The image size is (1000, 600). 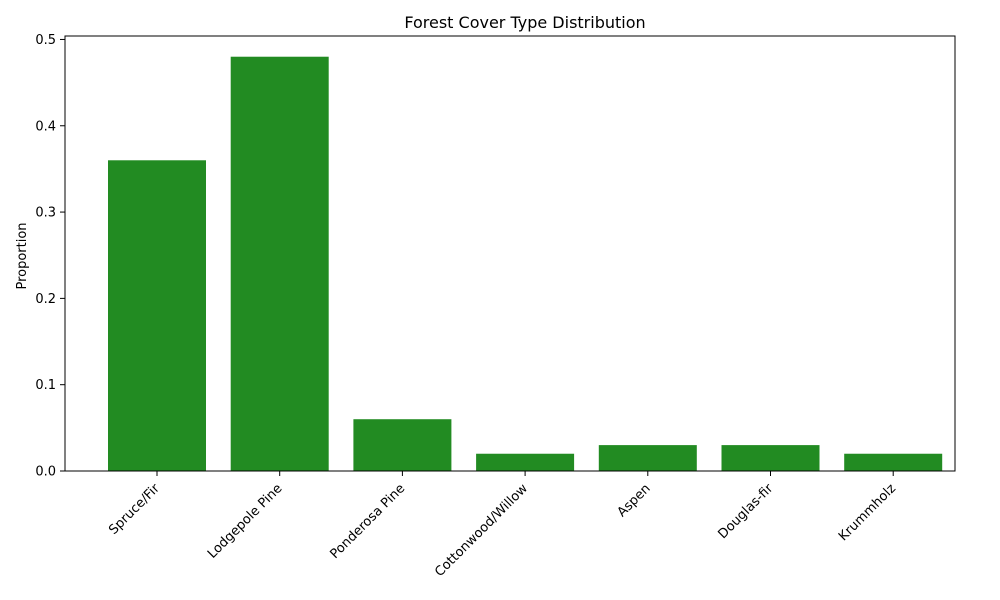 What do you see at coordinates (647, 458) in the screenshot?
I see `bar-aspen` at bounding box center [647, 458].